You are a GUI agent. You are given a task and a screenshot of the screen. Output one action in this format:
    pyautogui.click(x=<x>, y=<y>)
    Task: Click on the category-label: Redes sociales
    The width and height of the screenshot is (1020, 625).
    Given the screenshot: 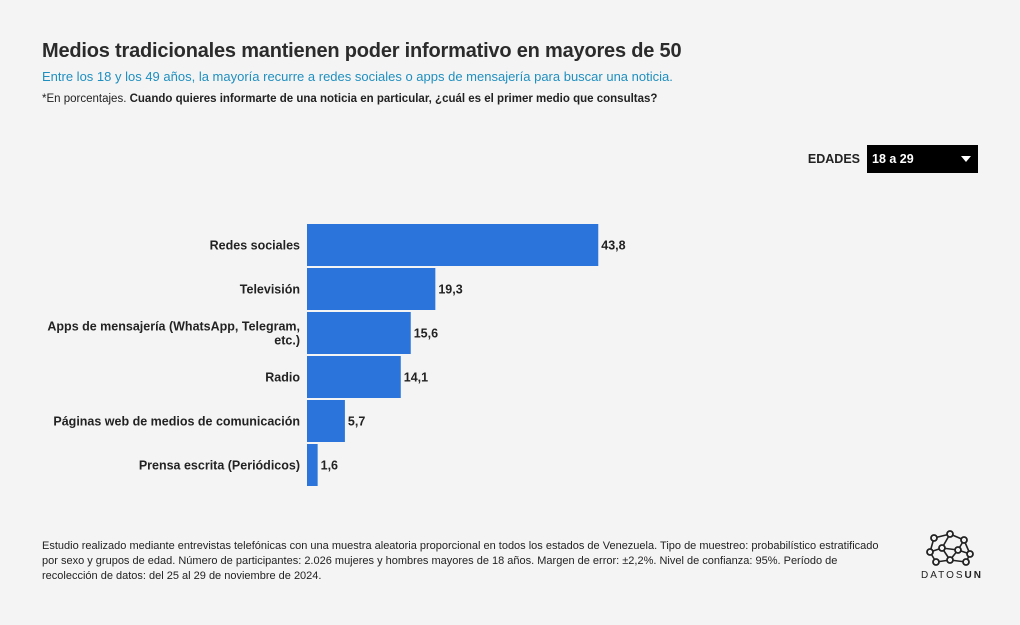 What is the action you would take?
    pyautogui.click(x=255, y=246)
    